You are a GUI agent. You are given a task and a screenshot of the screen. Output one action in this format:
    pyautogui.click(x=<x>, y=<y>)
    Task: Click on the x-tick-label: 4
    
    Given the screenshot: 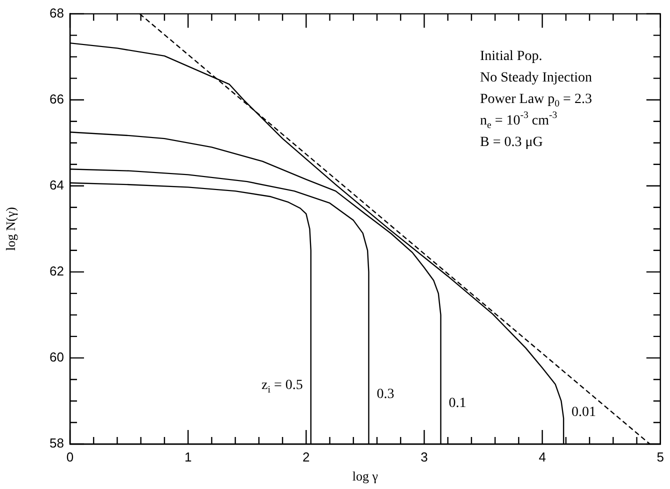 What is the action you would take?
    pyautogui.click(x=542, y=456)
    